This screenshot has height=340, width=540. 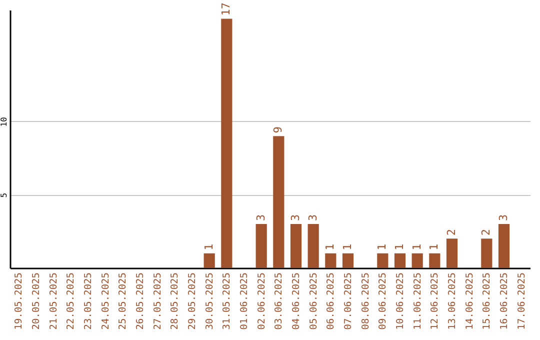 I want to click on x-tick-label: 27.05.2025, so click(x=158, y=301).